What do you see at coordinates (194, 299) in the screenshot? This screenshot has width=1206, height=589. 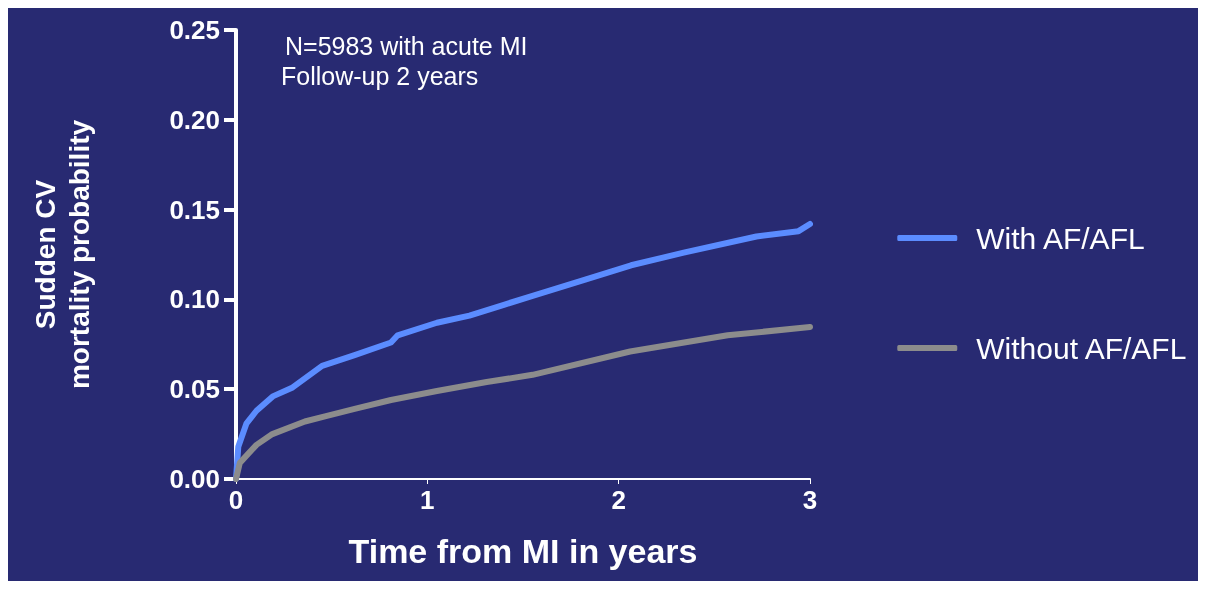 I see `y-tick-label: 0.10` at bounding box center [194, 299].